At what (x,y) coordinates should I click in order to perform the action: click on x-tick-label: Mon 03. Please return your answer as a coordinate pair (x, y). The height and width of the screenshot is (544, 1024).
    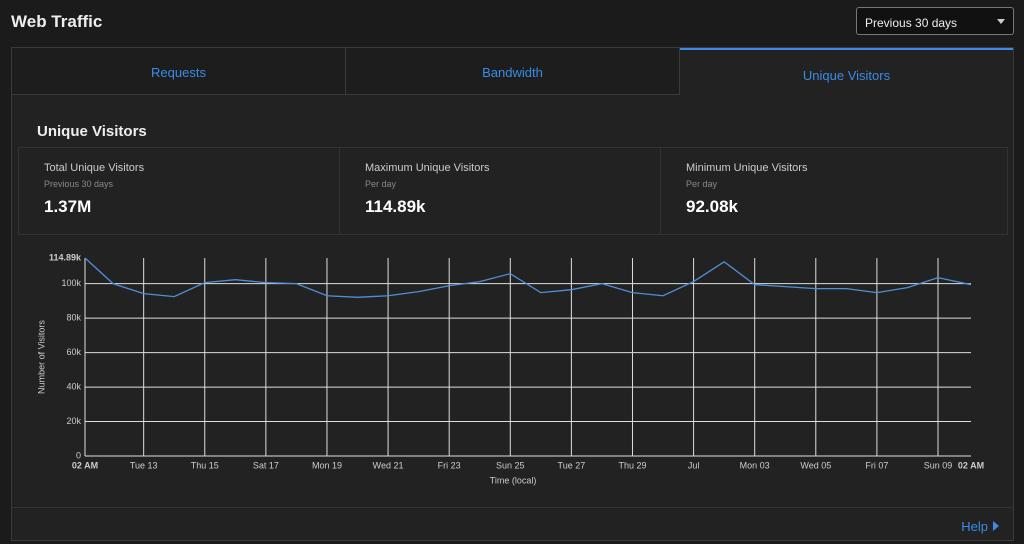
    Looking at the image, I should click on (755, 465).